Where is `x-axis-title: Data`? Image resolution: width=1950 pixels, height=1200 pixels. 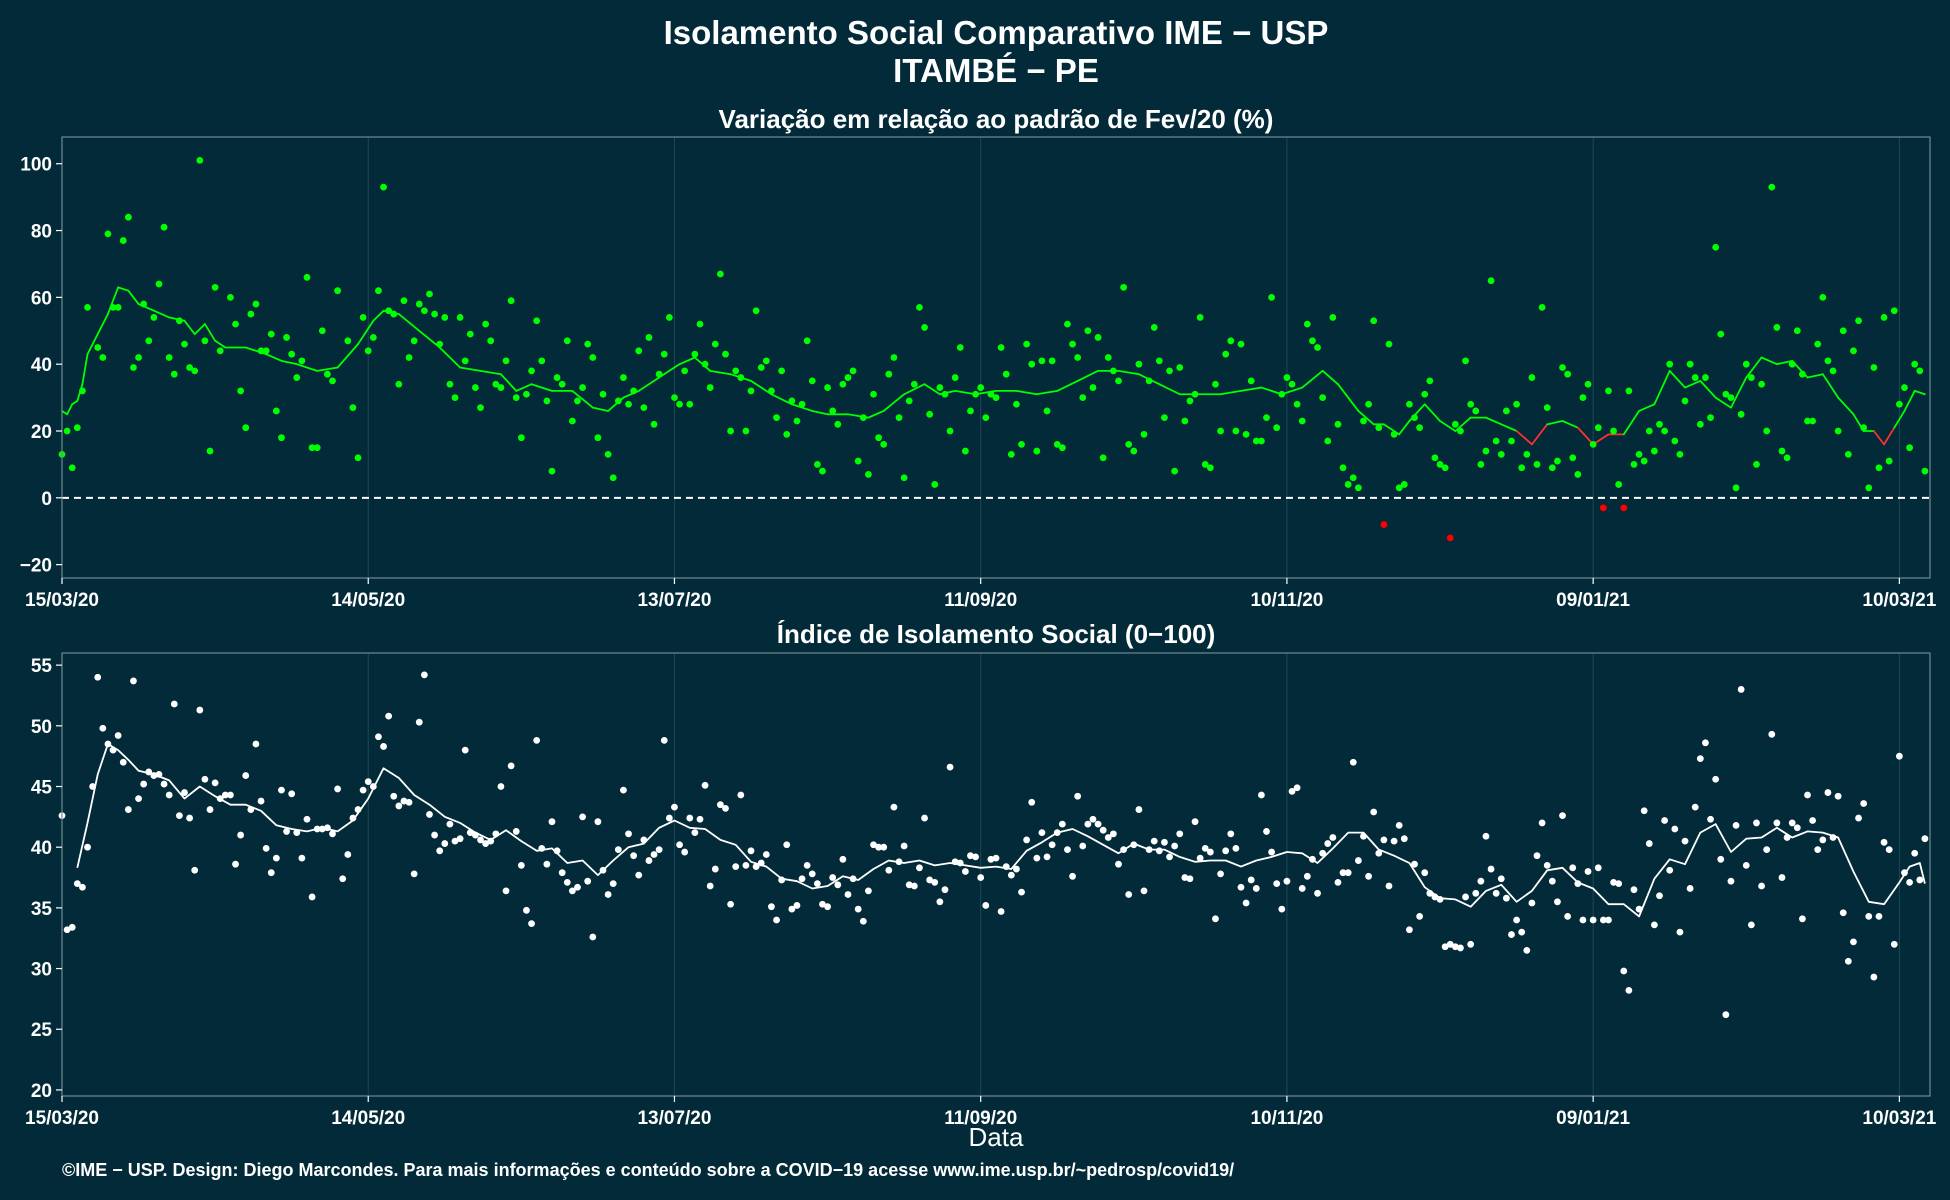 x-axis-title: Data is located at coordinates (996, 1137).